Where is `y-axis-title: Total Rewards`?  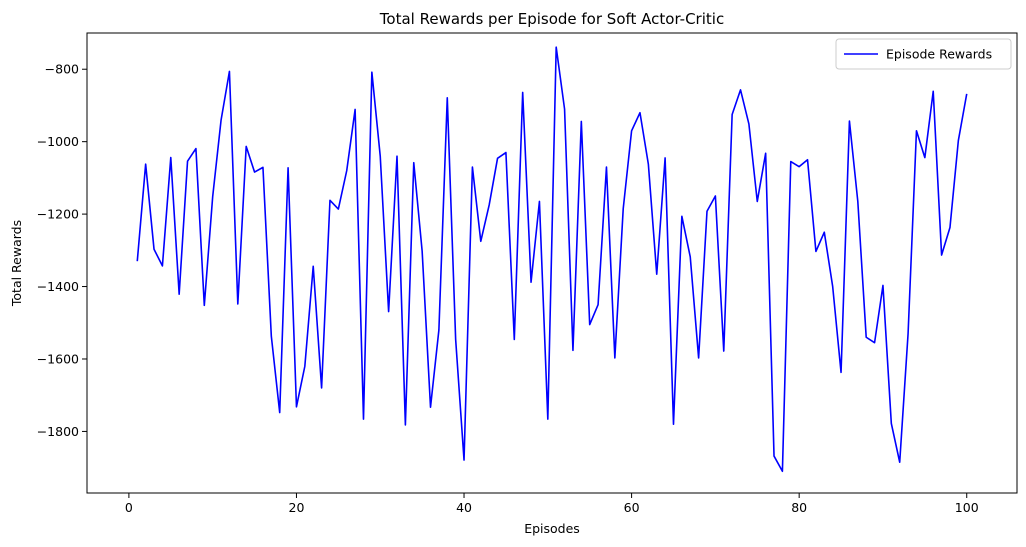 y-axis-title: Total Rewards is located at coordinates (16, 263).